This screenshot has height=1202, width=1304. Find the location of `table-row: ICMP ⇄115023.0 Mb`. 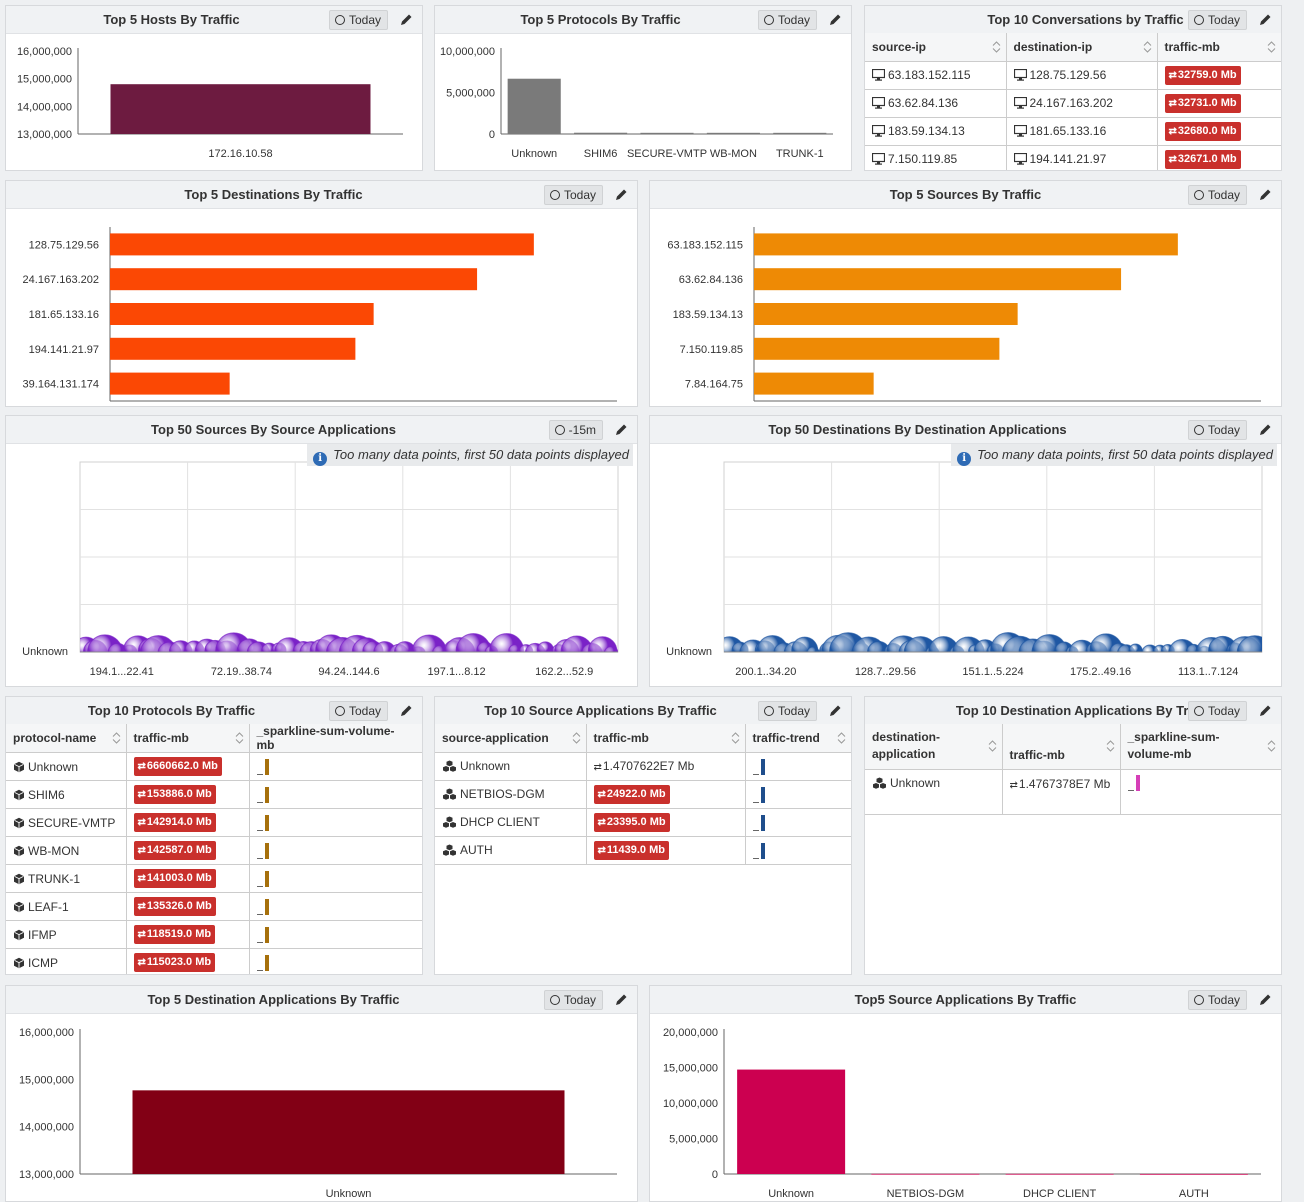

table-row: ICMP ⇄115023.0 Mb is located at coordinates (214, 961).